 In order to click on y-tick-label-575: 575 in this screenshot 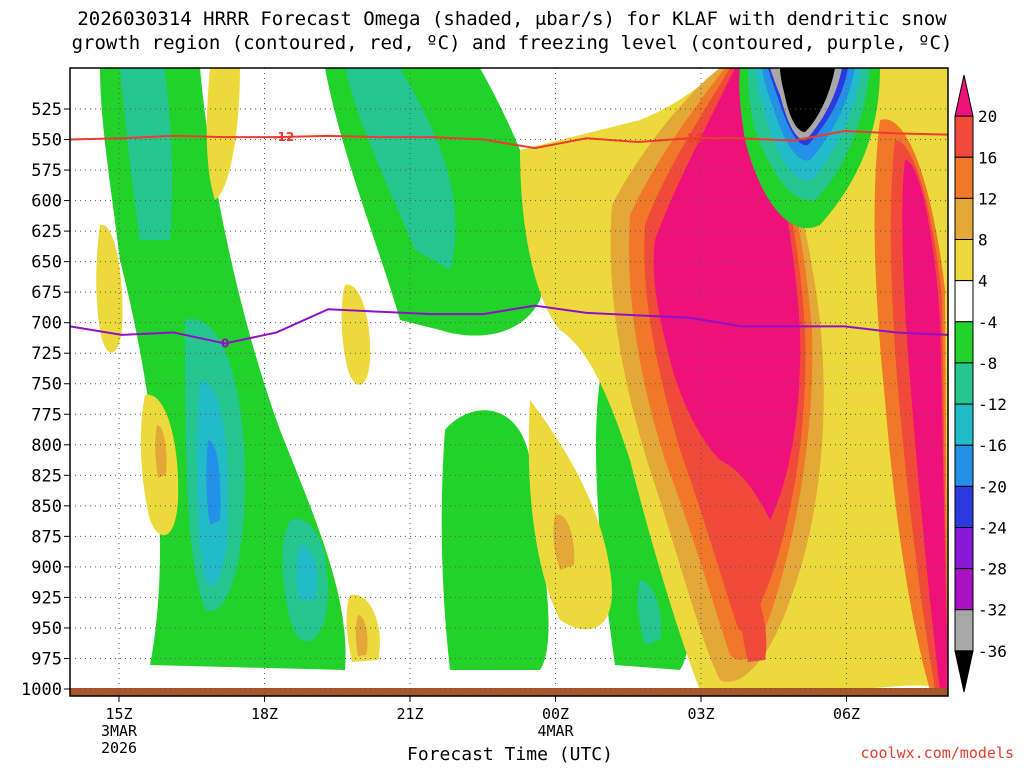, I will do `click(46, 171)`.